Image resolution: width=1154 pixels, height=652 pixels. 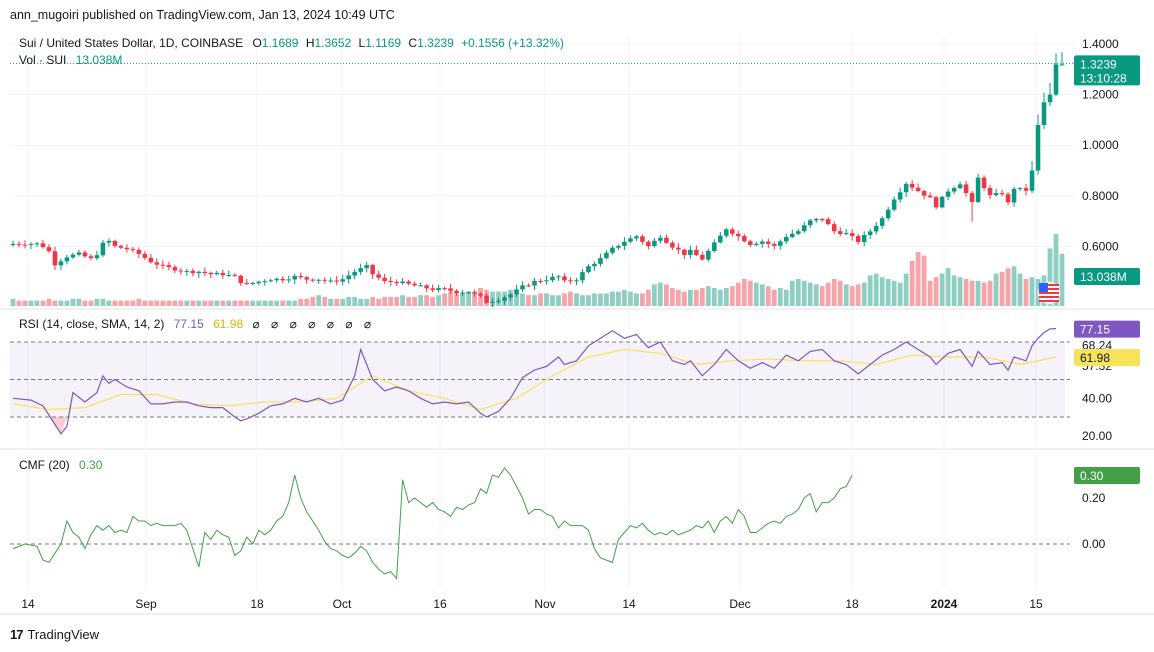 What do you see at coordinates (432, 523) in the screenshot?
I see `cmf-line` at bounding box center [432, 523].